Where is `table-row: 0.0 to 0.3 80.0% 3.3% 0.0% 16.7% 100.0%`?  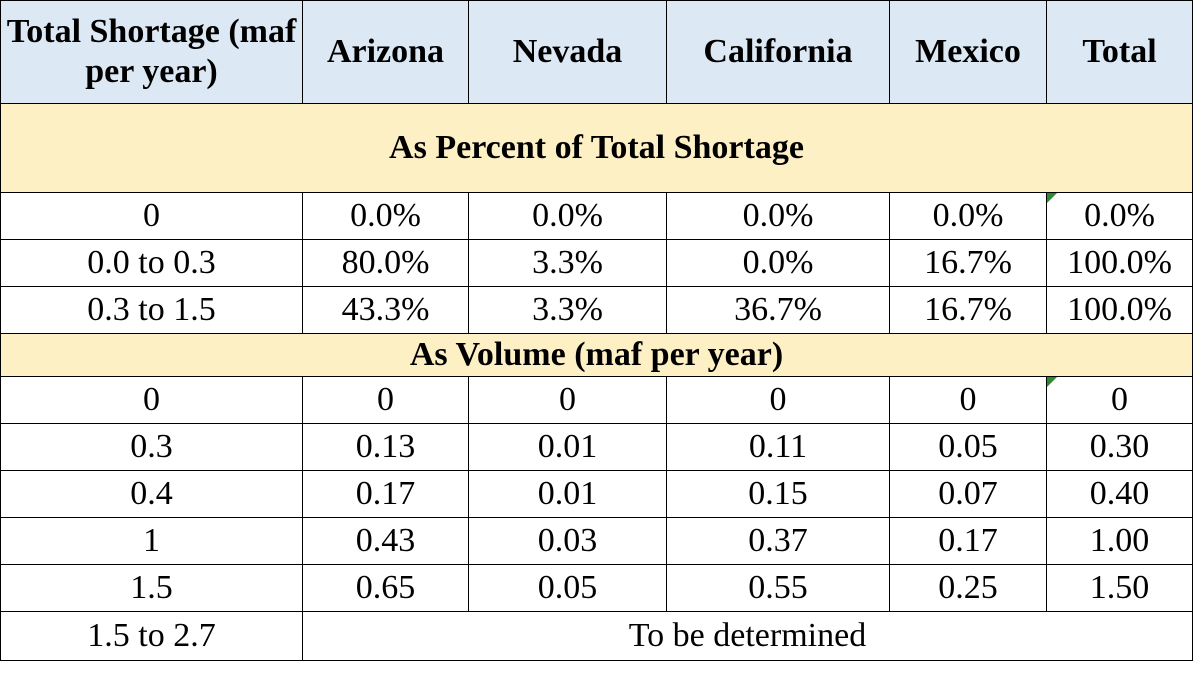
table-row: 0.0 to 0.3 80.0% 3.3% 0.0% 16.7% 100.0% is located at coordinates (596, 263).